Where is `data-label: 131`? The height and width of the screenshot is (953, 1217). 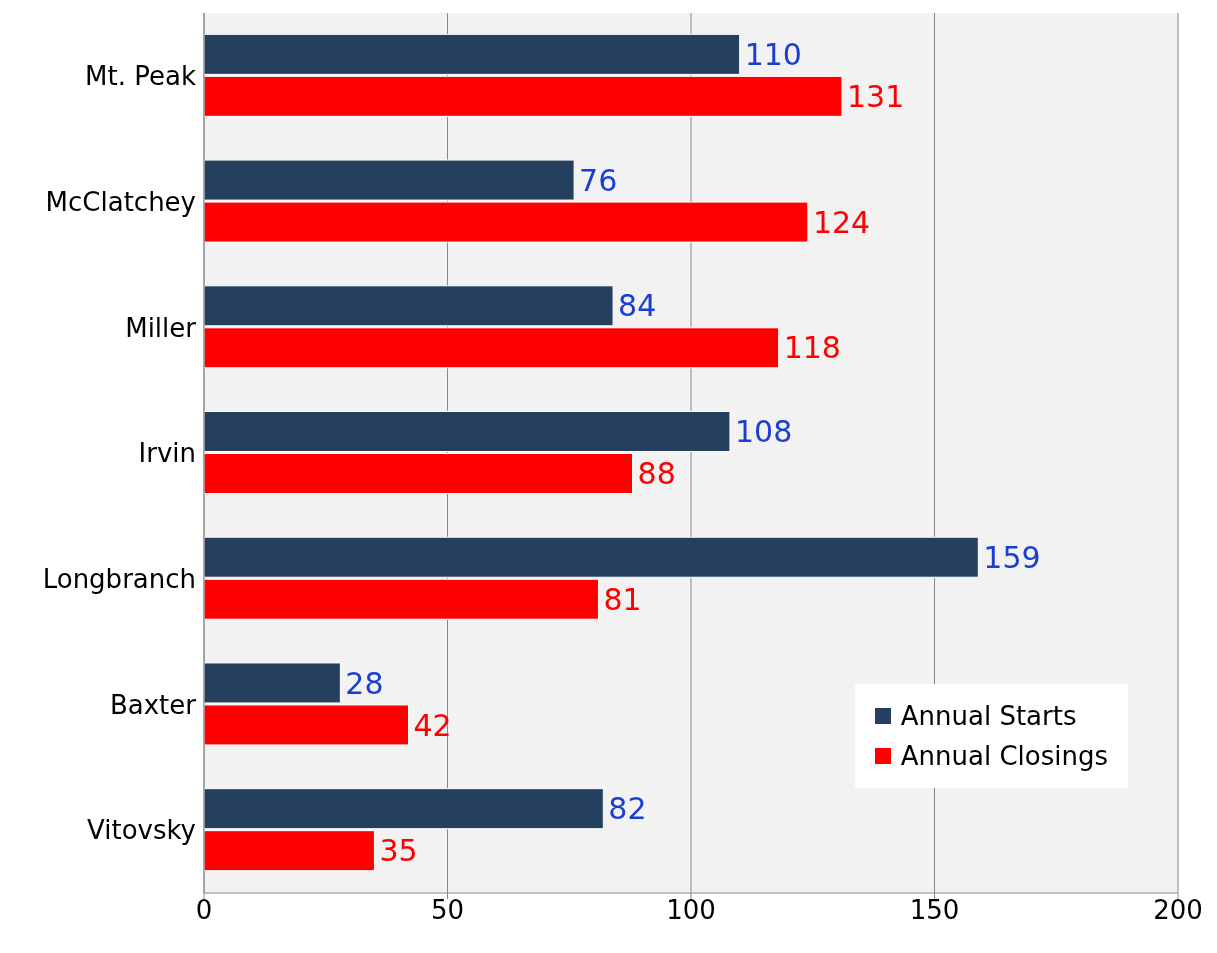 data-label: 131 is located at coordinates (875, 97).